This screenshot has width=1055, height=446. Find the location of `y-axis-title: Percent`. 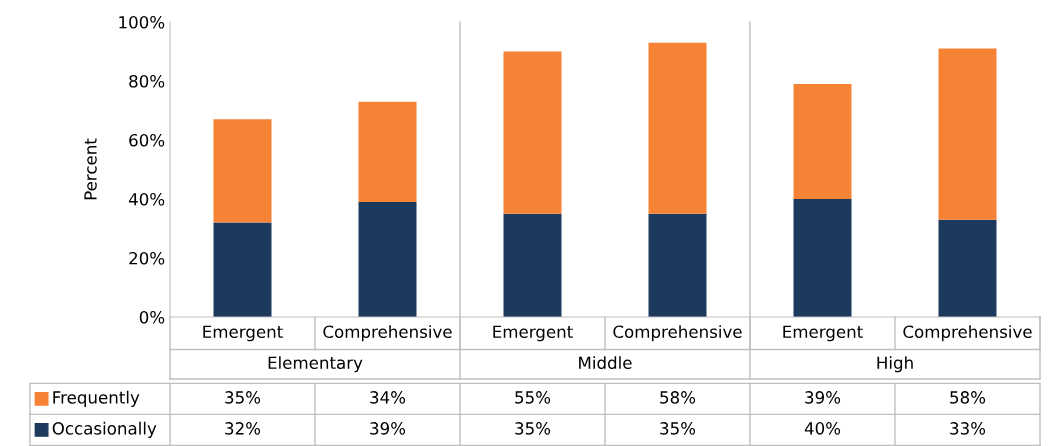

y-axis-title: Percent is located at coordinates (90, 169).